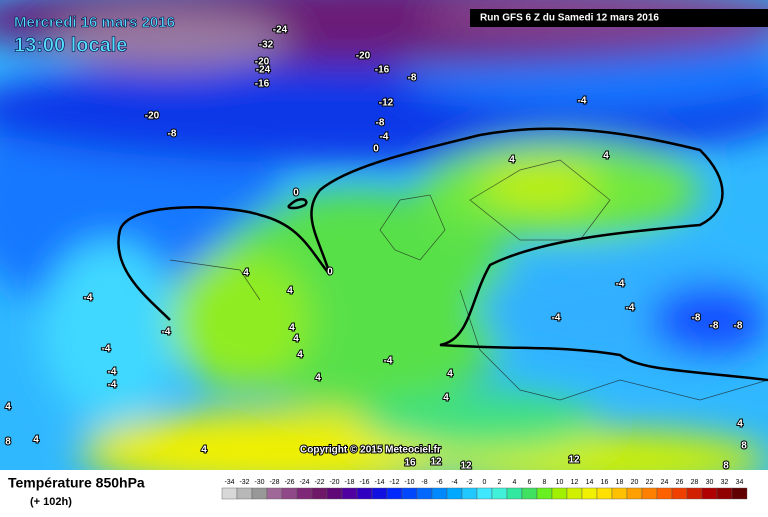  Describe the element at coordinates (364, 482) in the screenshot. I see `colorbar-tick-label: -16` at that location.